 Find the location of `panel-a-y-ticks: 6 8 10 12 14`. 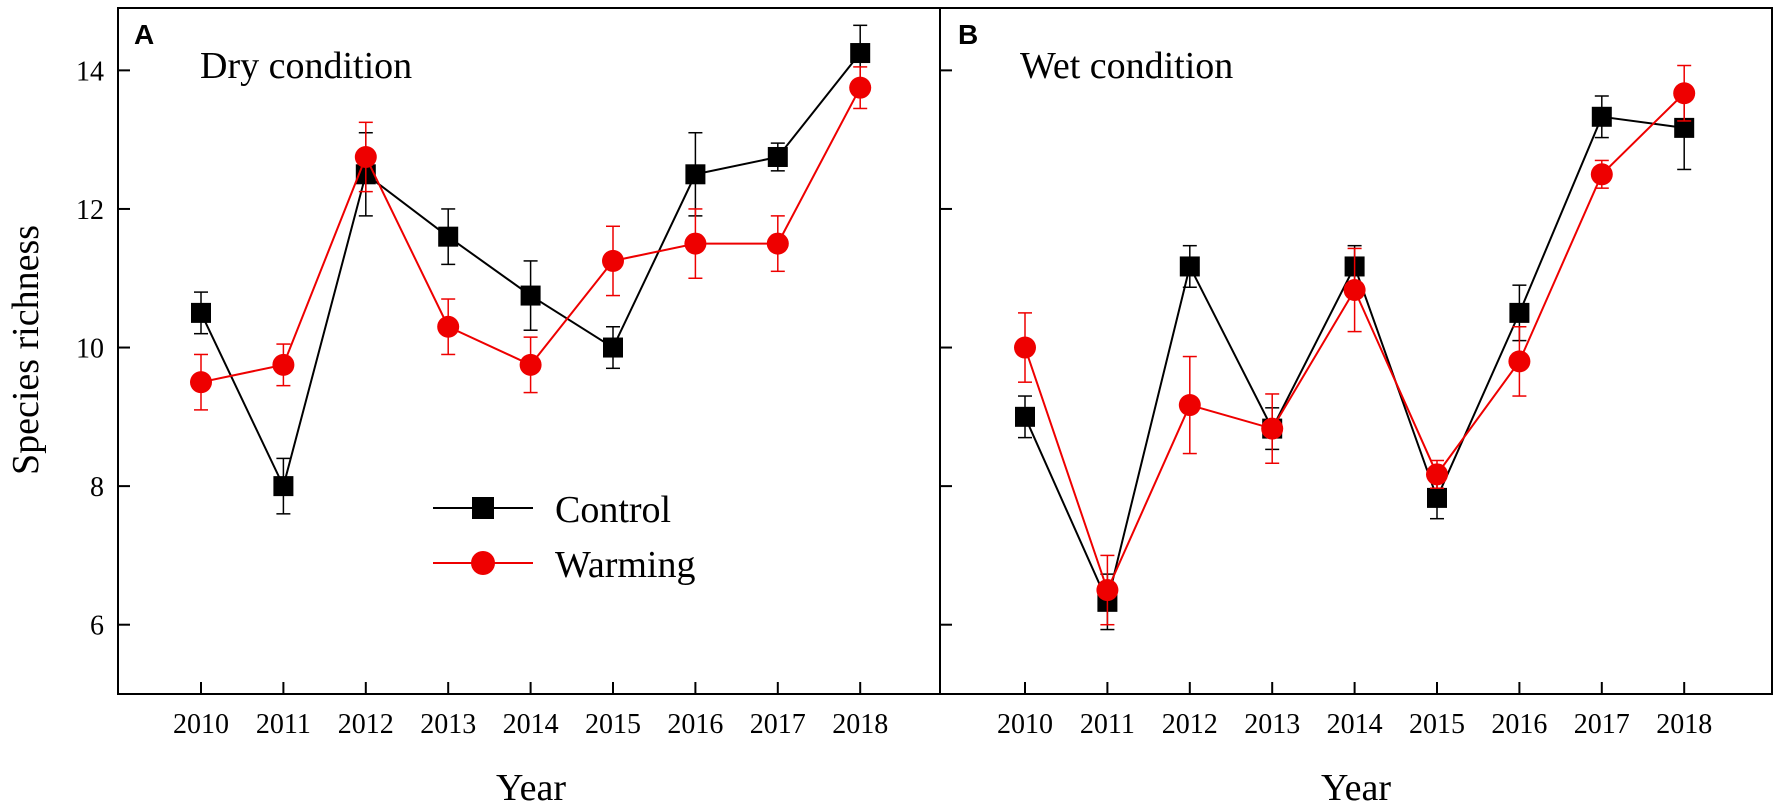

panel-a-y-ticks: 6 8 10 12 14 is located at coordinates (103, 349).